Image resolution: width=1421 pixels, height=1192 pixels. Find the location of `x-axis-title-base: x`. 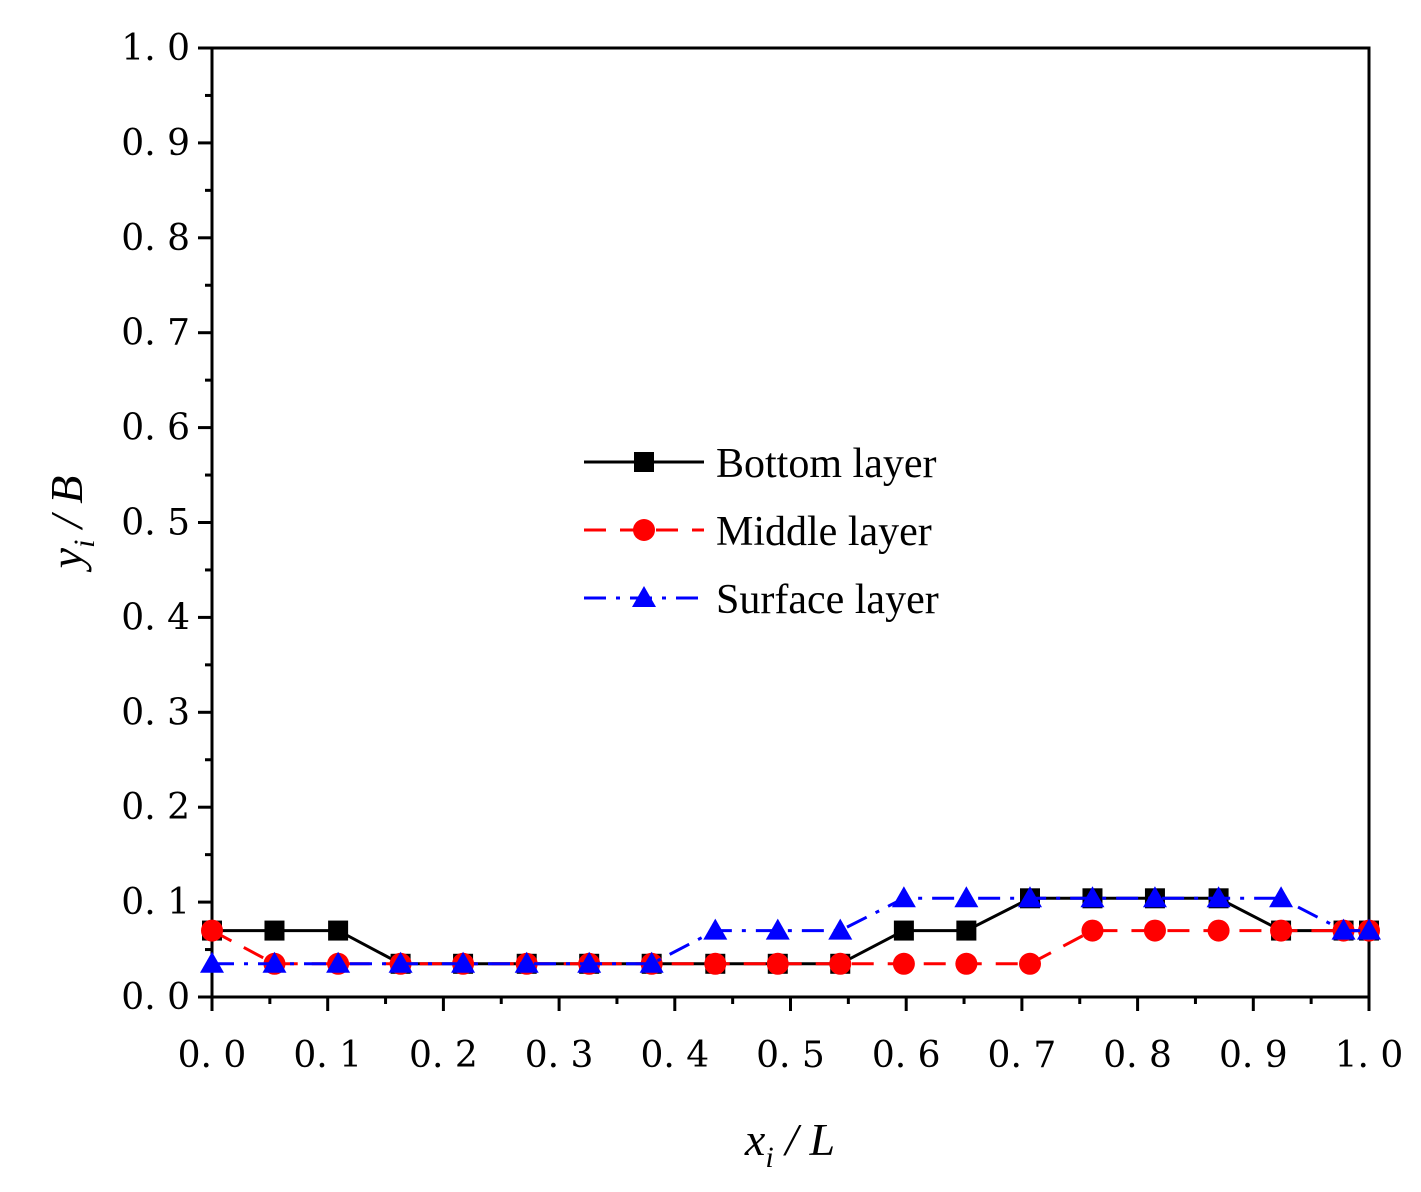

x-axis-title-base: x is located at coordinates (755, 1139).